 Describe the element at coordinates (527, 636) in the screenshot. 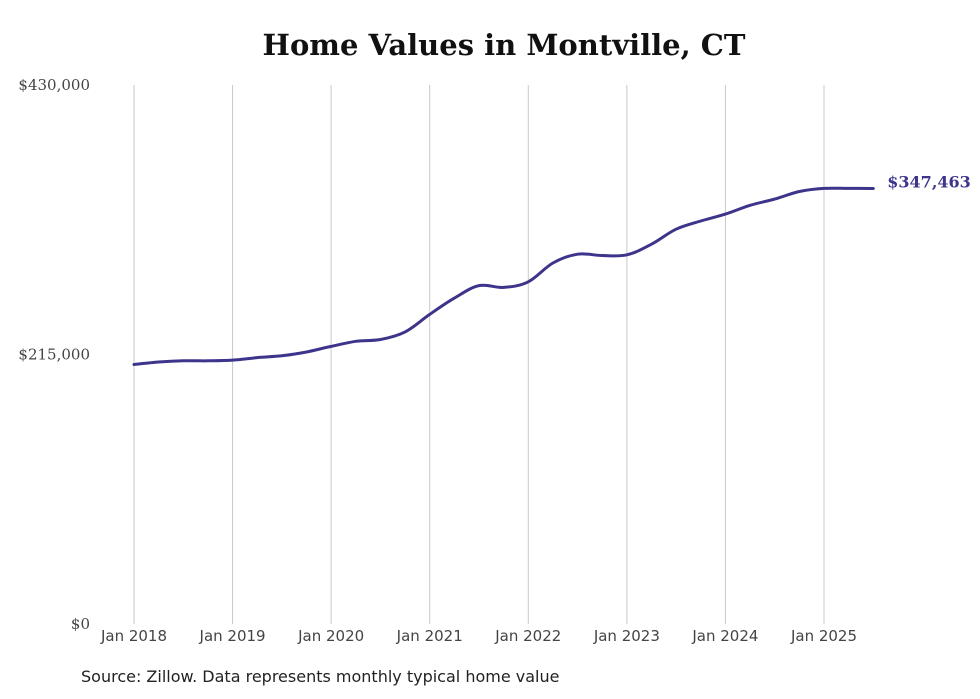

I see `x-tick-label: Jan 2022` at that location.